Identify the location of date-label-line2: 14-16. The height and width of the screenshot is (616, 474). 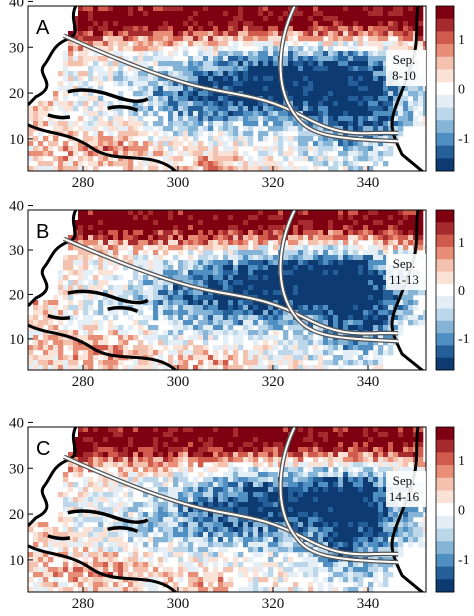
(404, 496).